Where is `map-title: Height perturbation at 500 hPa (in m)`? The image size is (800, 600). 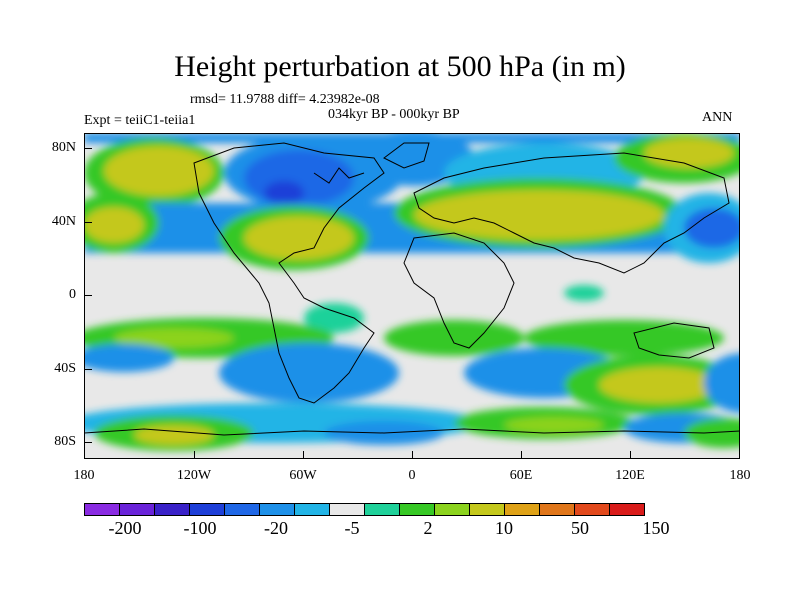
map-title: Height perturbation at 500 hPa (in m) is located at coordinates (400, 66).